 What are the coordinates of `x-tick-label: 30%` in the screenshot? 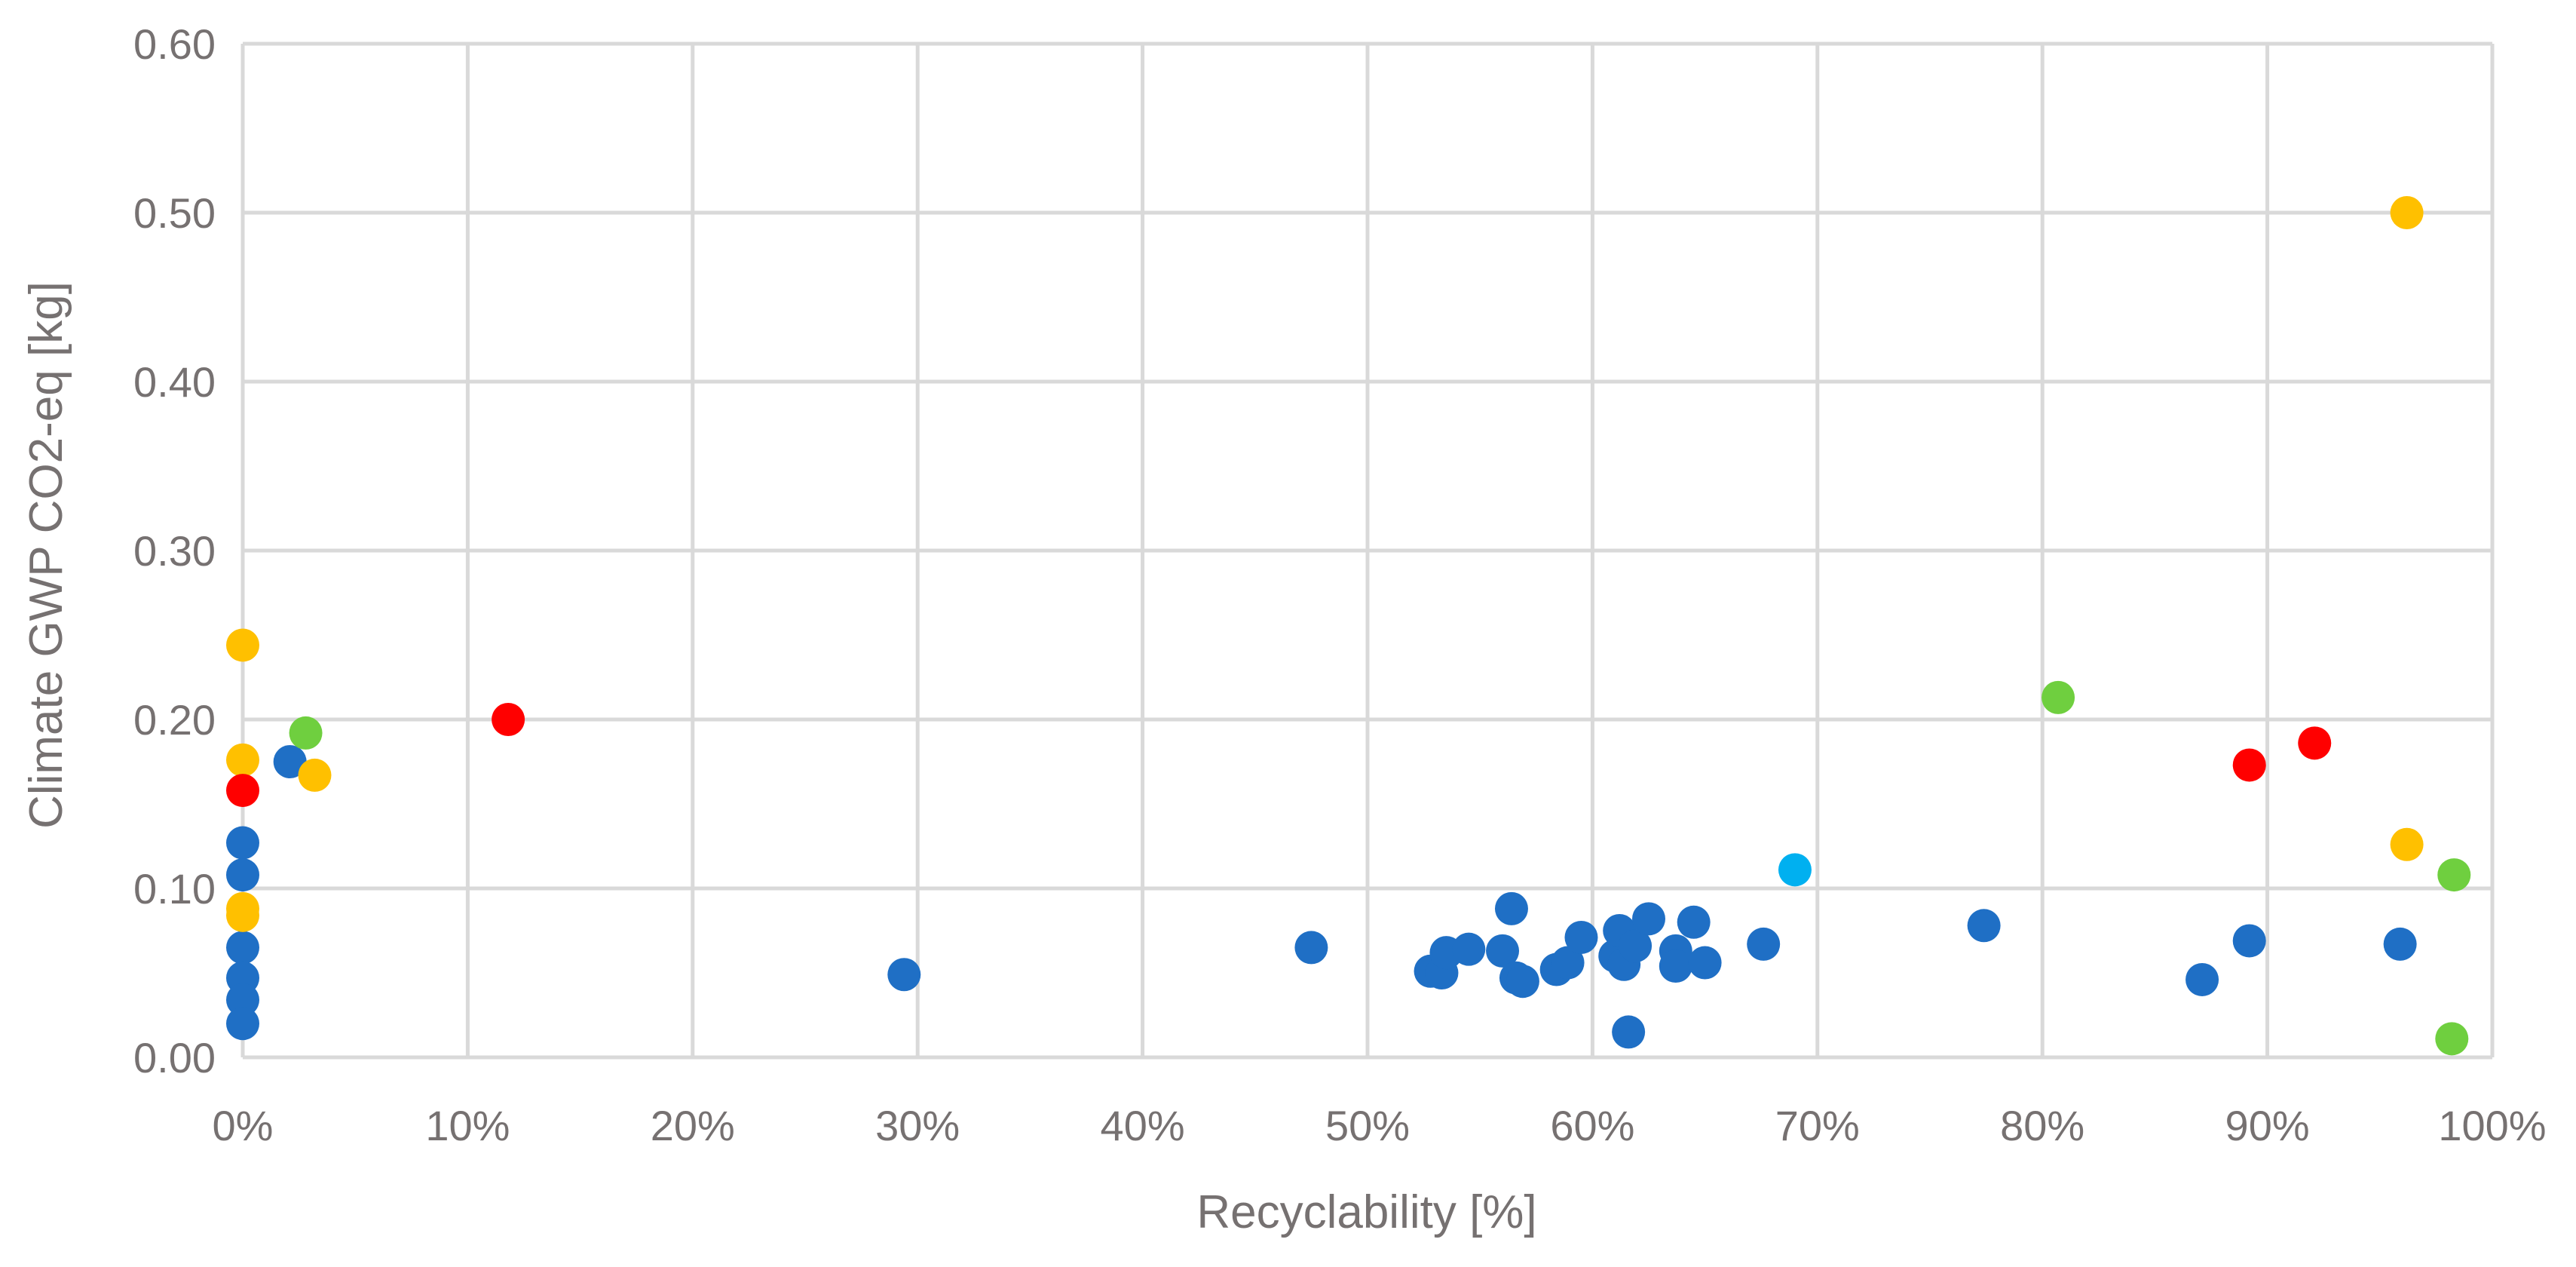 It's located at (917, 1125).